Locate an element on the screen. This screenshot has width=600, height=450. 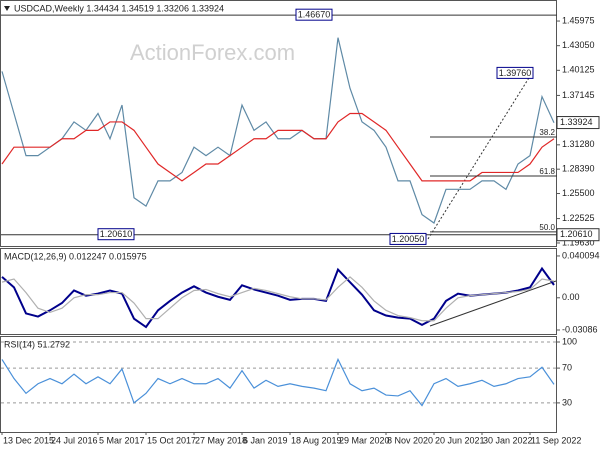
trend-line is located at coordinates (480, 156).